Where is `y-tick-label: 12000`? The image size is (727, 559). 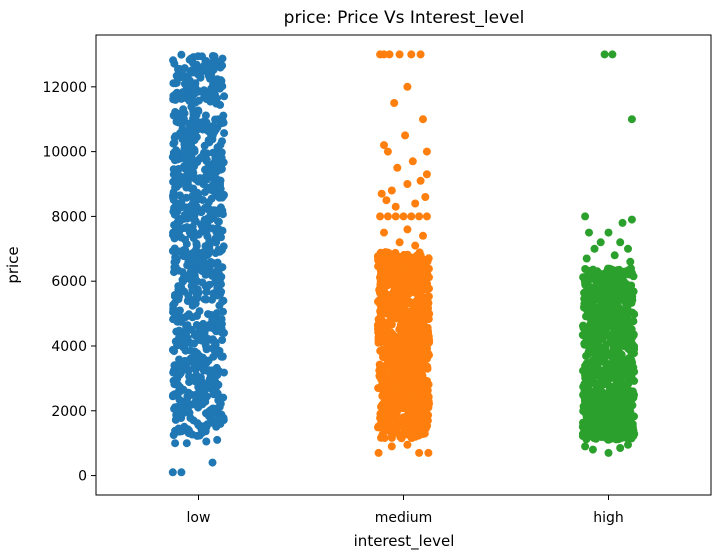
y-tick-label: 12000 is located at coordinates (64, 88).